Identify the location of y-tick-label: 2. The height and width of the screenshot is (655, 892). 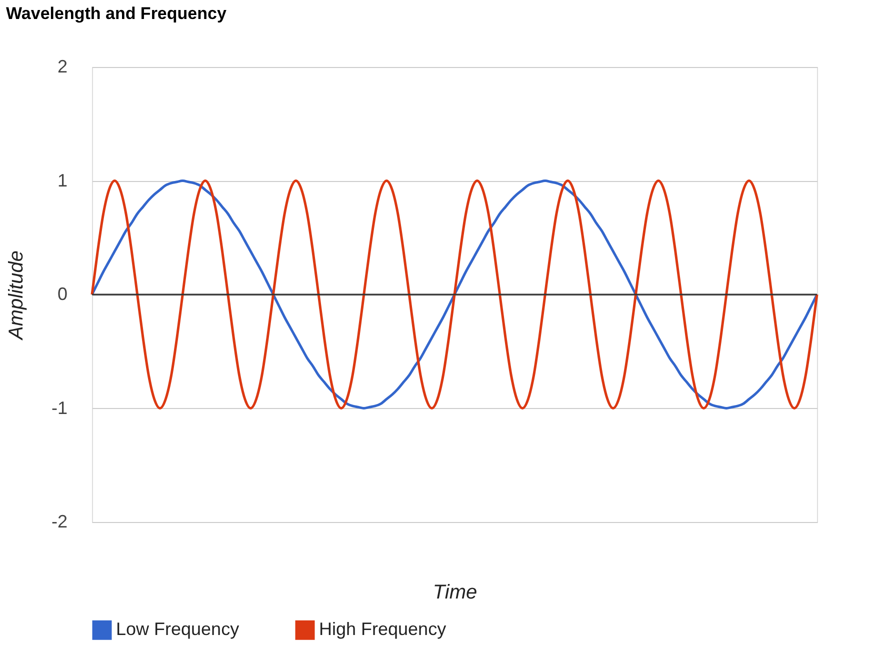
(62, 66).